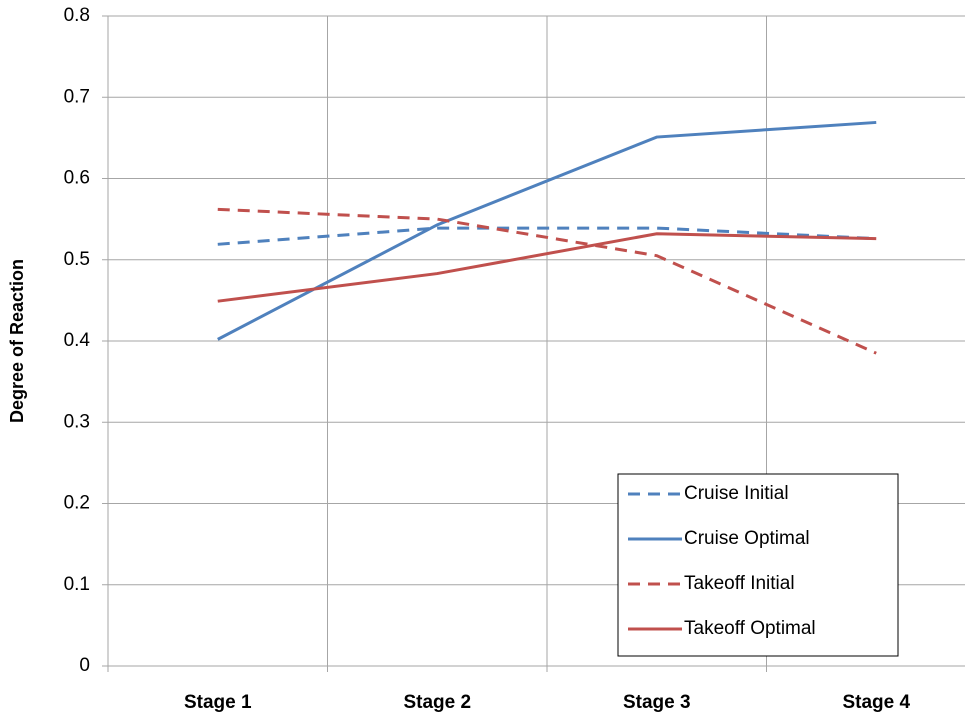 Image resolution: width=977 pixels, height=721 pixels. What do you see at coordinates (747, 538) in the screenshot?
I see `legend-label: Cruise Optimal` at bounding box center [747, 538].